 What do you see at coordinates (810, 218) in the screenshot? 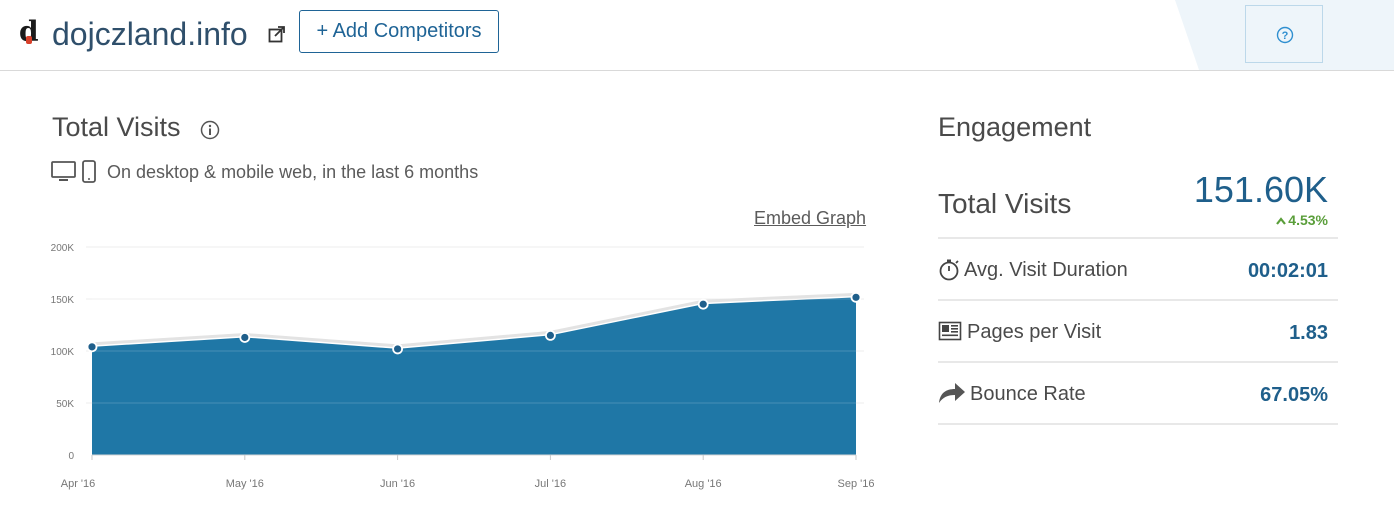
I see `embed-graph-link: Embed Graph` at bounding box center [810, 218].